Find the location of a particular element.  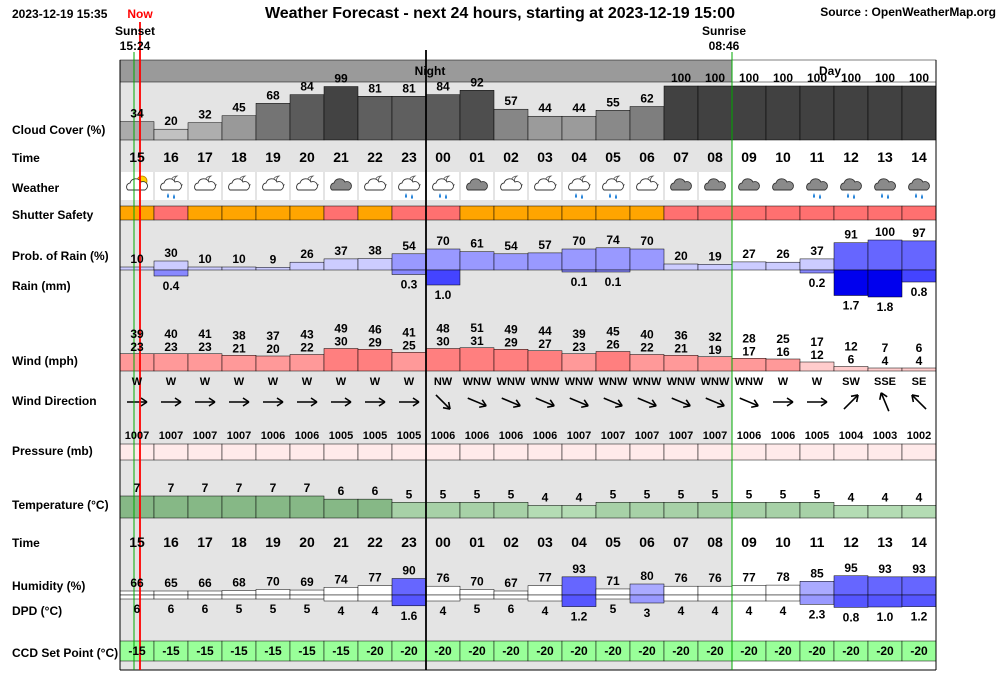

time-label-bottom: 21 is located at coordinates (341, 542).